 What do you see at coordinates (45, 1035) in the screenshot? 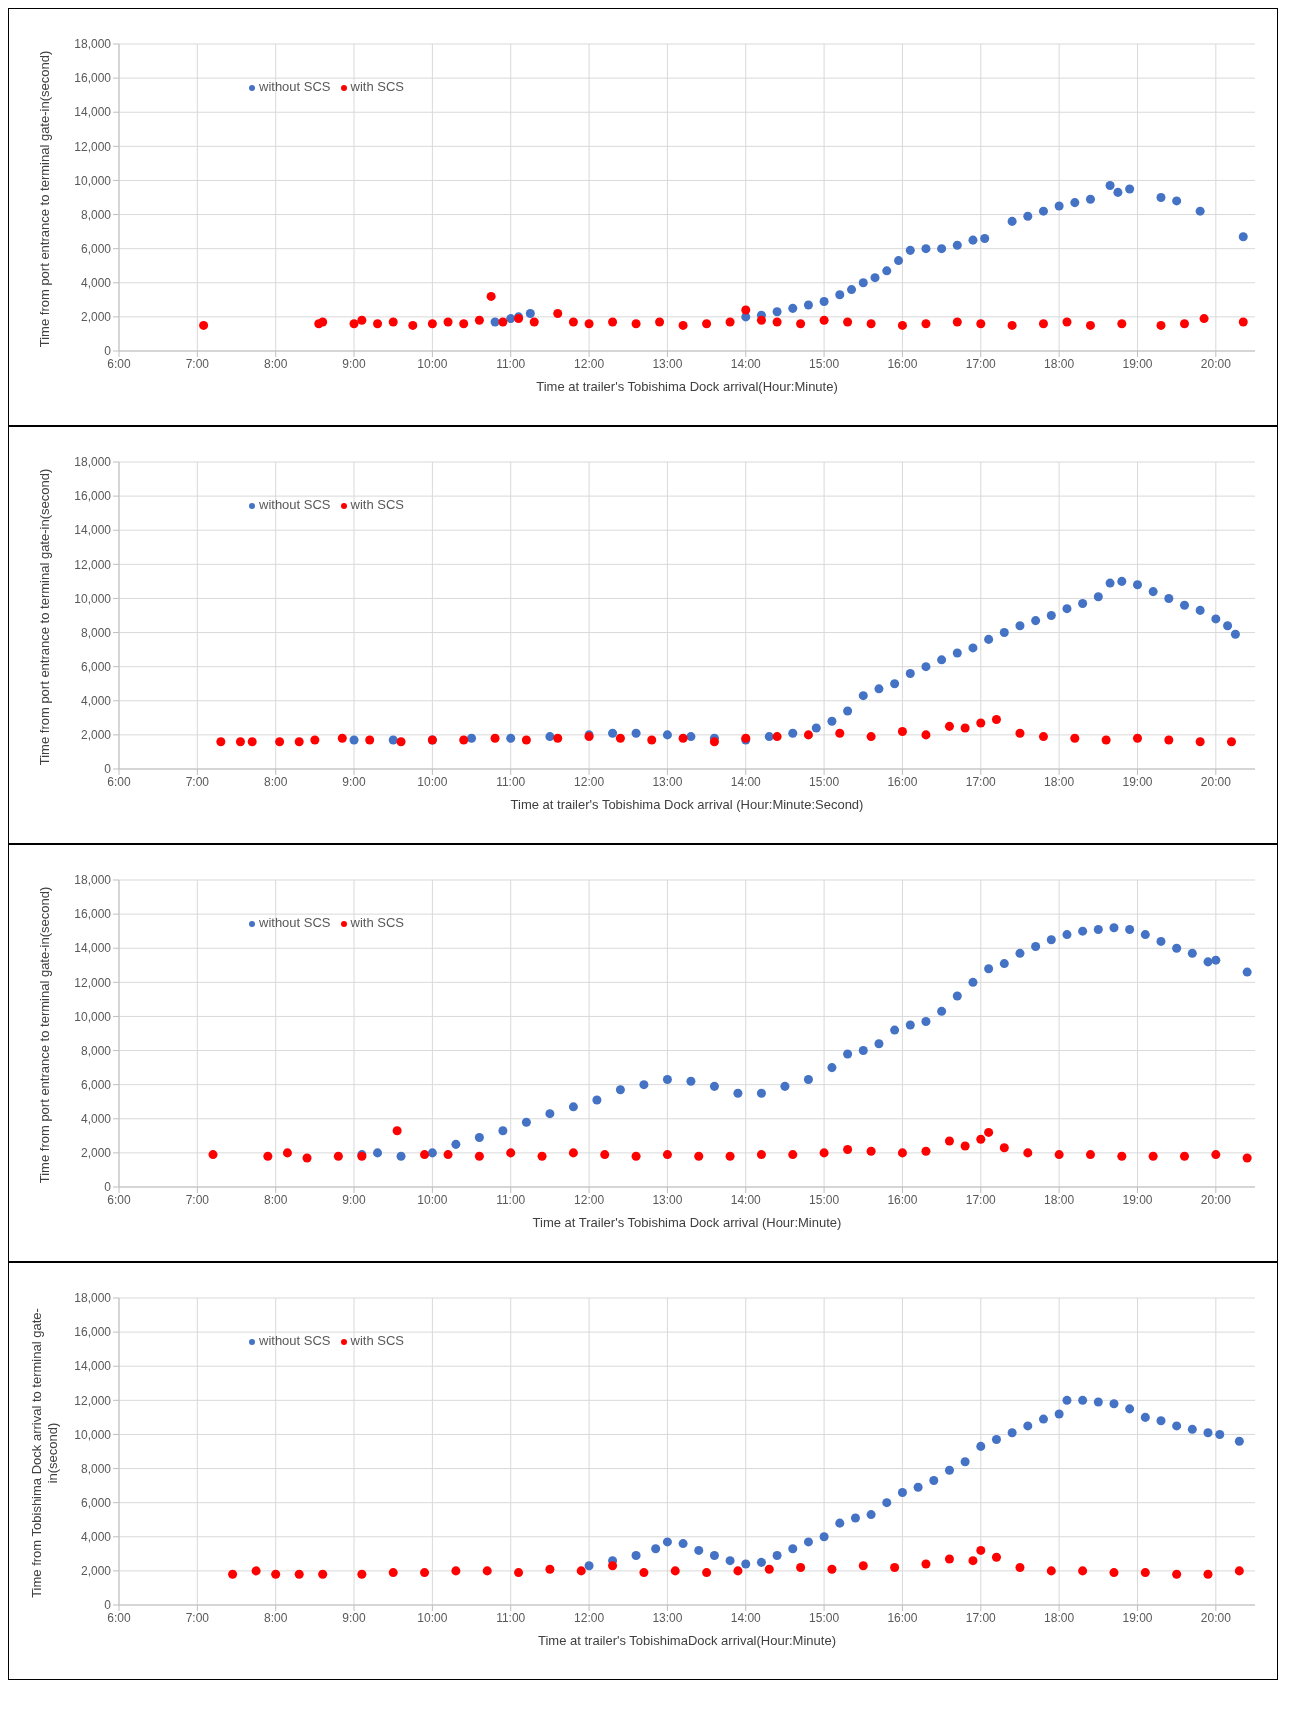
I see `y-axis-title: Time from port entrance to terminal gate-in(second)` at bounding box center [45, 1035].